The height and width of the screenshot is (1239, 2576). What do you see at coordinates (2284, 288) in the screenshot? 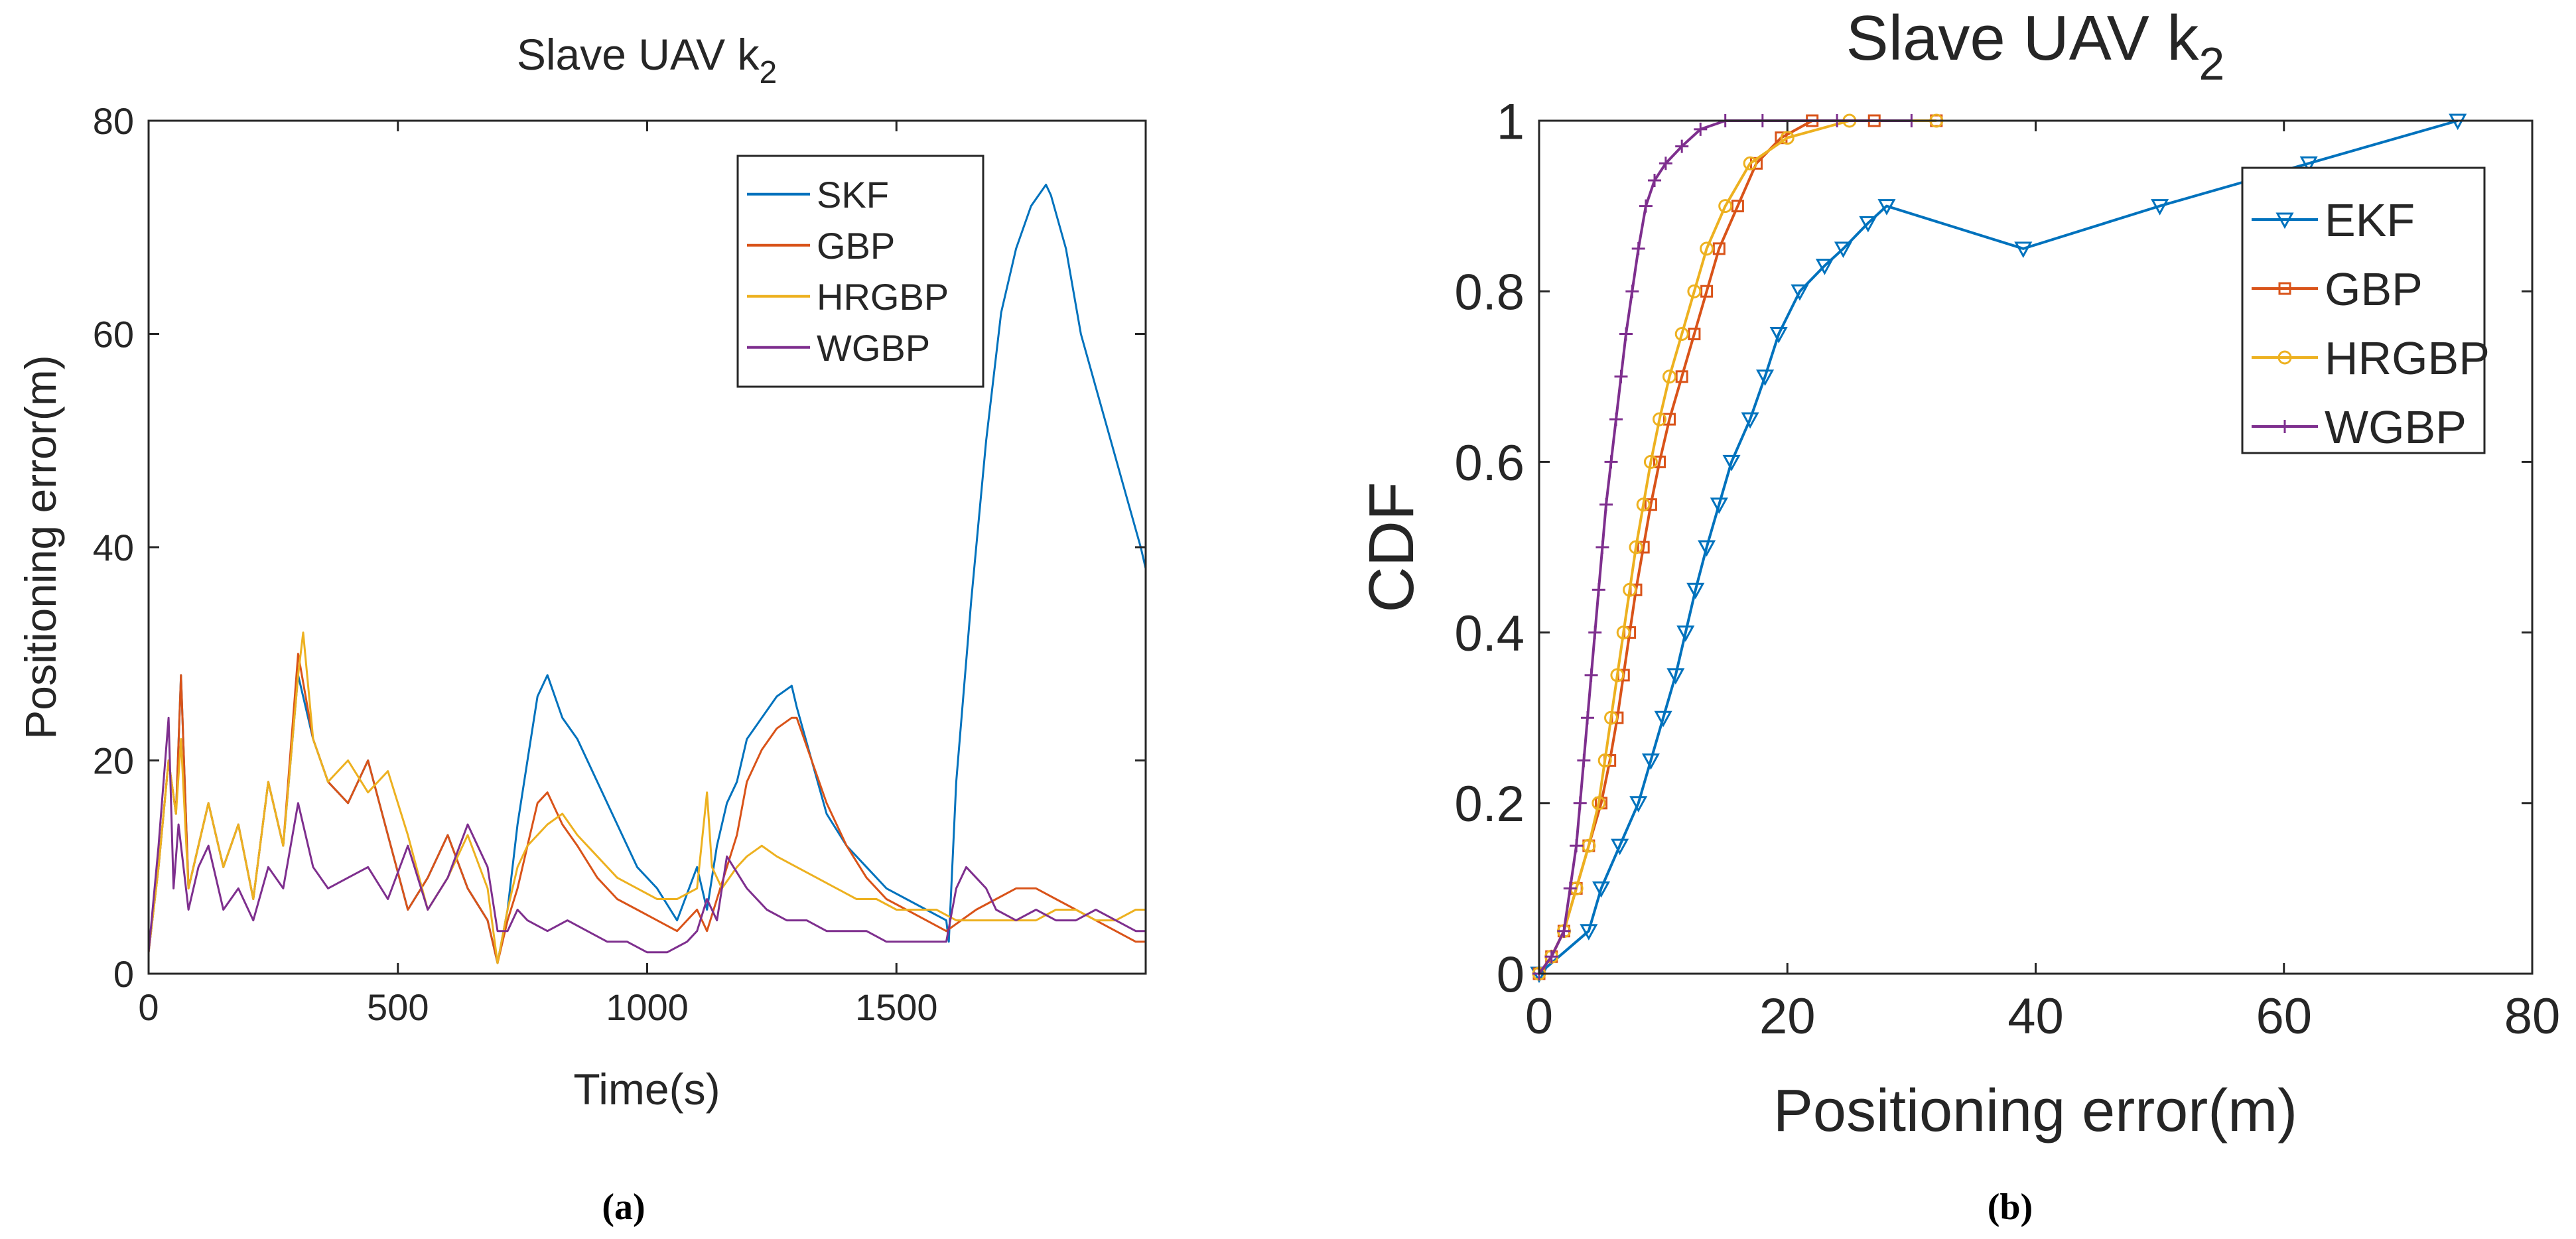
I see `panel-b-legend-gbp-marker-legend` at bounding box center [2284, 288].